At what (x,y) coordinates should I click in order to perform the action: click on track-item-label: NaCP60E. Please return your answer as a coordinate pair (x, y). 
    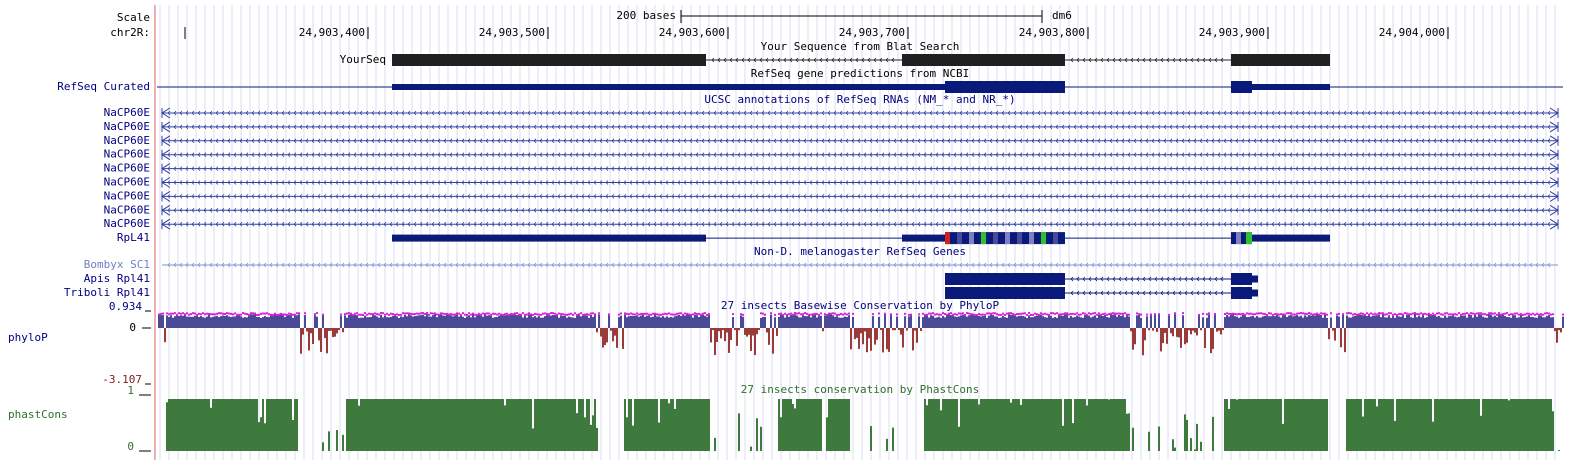
    Looking at the image, I should click on (127, 223).